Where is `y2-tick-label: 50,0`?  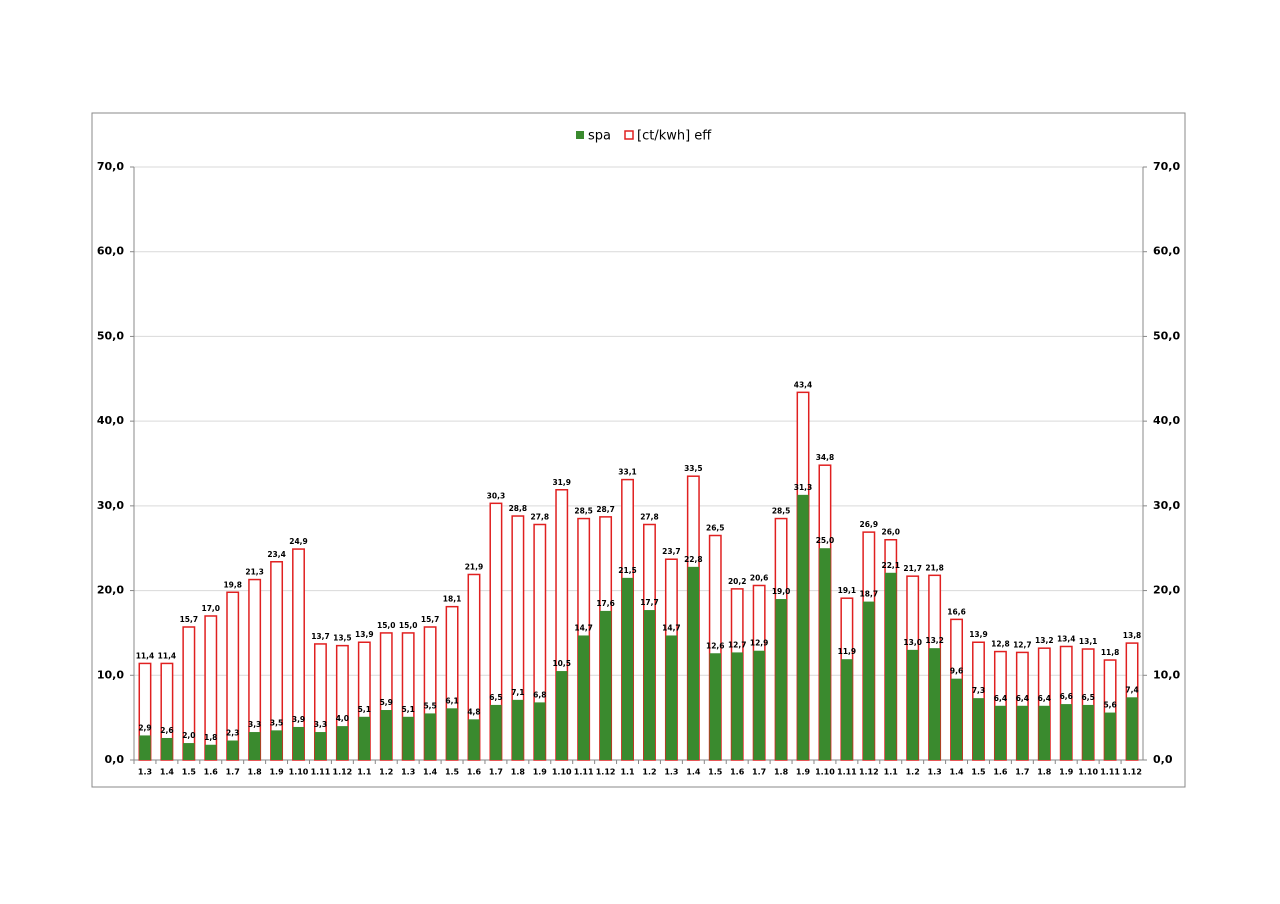 y2-tick-label: 50,0 is located at coordinates (1166, 335).